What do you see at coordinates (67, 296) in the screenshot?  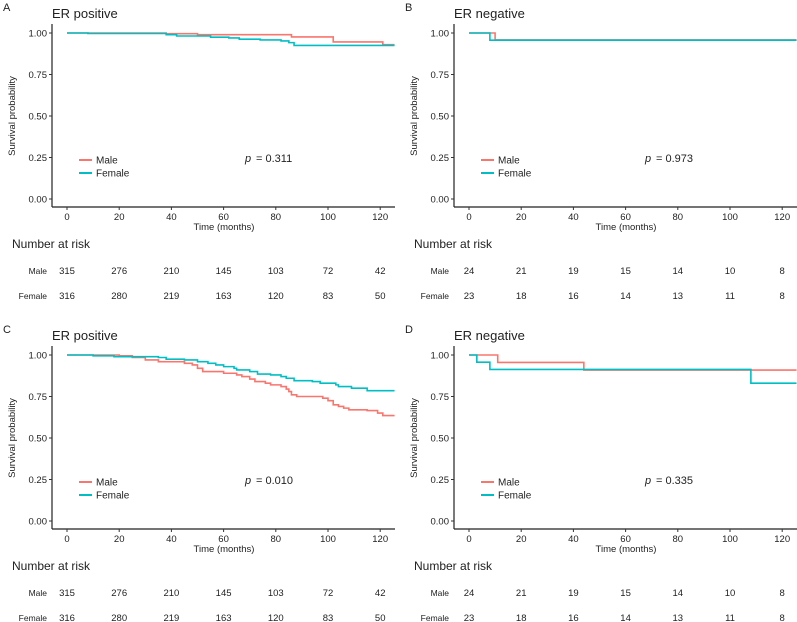 I see `risk-count: 316` at bounding box center [67, 296].